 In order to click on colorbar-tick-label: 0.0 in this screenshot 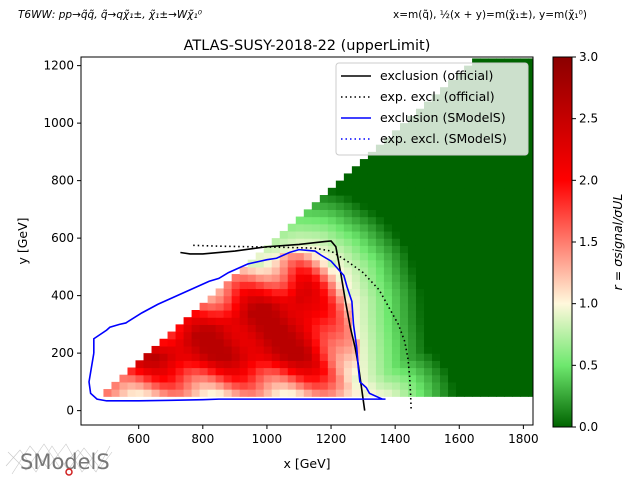, I will do `click(588, 427)`.